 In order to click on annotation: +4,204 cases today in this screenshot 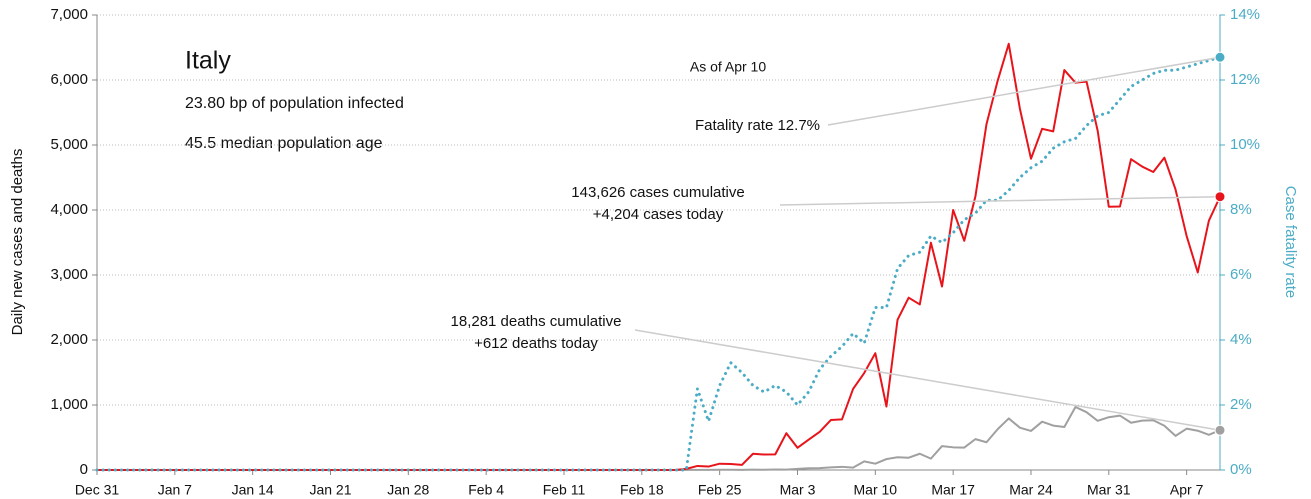, I will do `click(658, 214)`.